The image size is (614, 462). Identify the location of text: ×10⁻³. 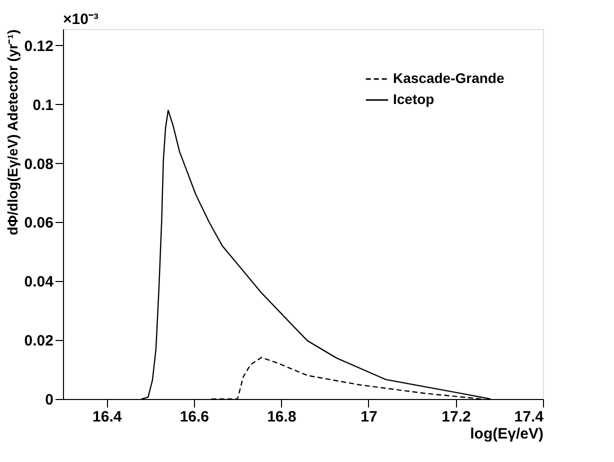
(80, 19).